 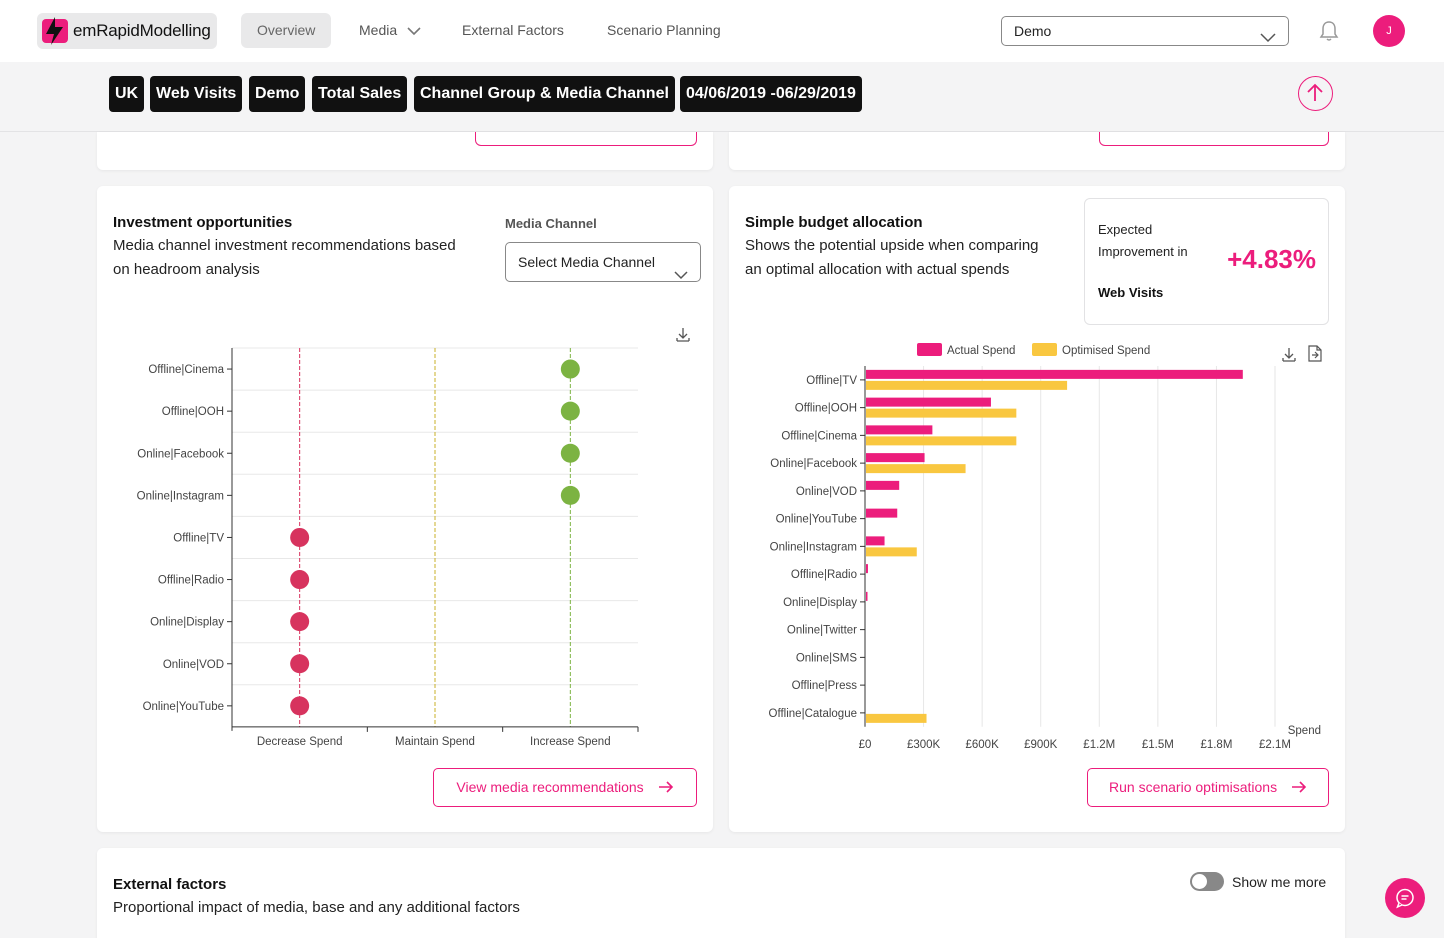 I want to click on filter-chip-country: UK, so click(x=127, y=94).